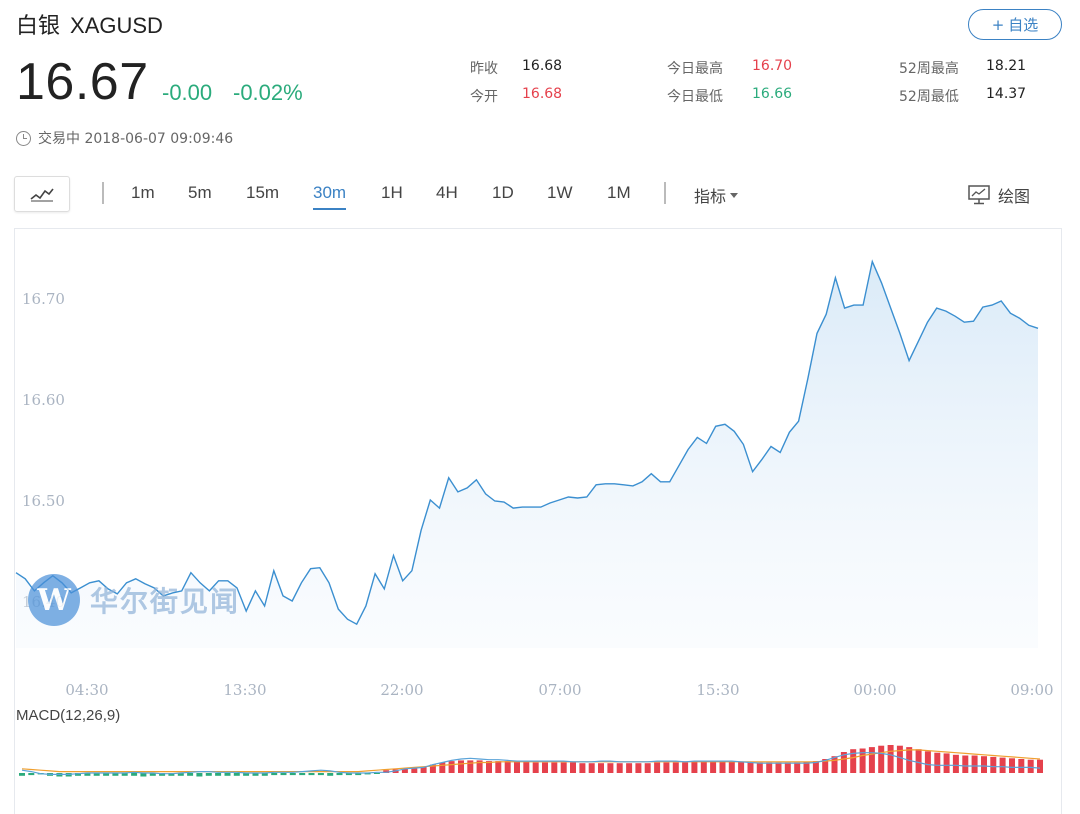 This screenshot has width=1080, height=814. I want to click on chart-type-button, so click(42, 194).